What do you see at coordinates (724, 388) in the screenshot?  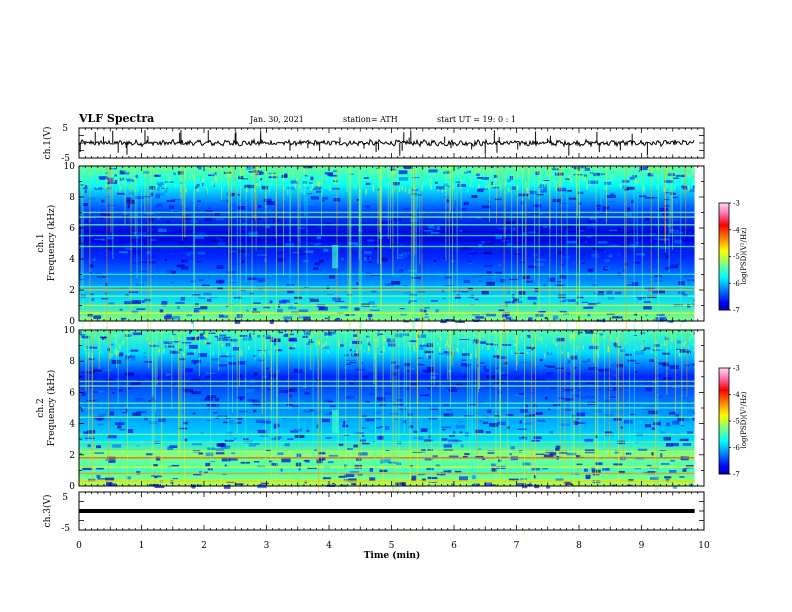 I see `cb2-swatch` at bounding box center [724, 388].